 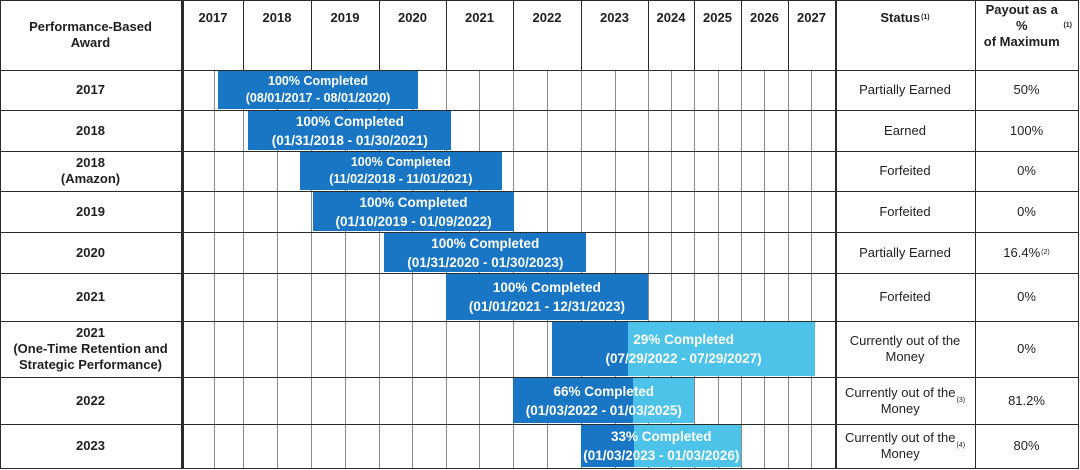 What do you see at coordinates (412, 17) in the screenshot?
I see `header-year: 2020` at bounding box center [412, 17].